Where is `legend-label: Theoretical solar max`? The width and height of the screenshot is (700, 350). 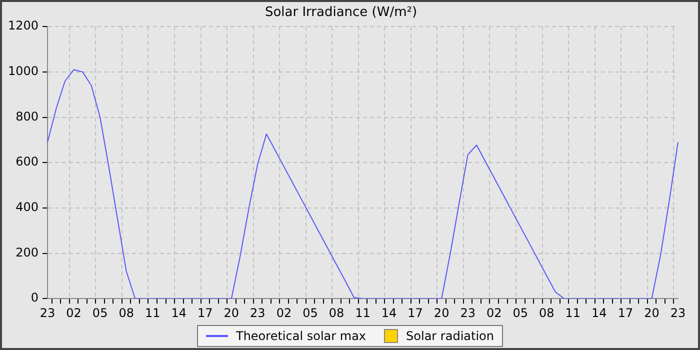
legend-label: Theoretical solar max is located at coordinates (301, 336).